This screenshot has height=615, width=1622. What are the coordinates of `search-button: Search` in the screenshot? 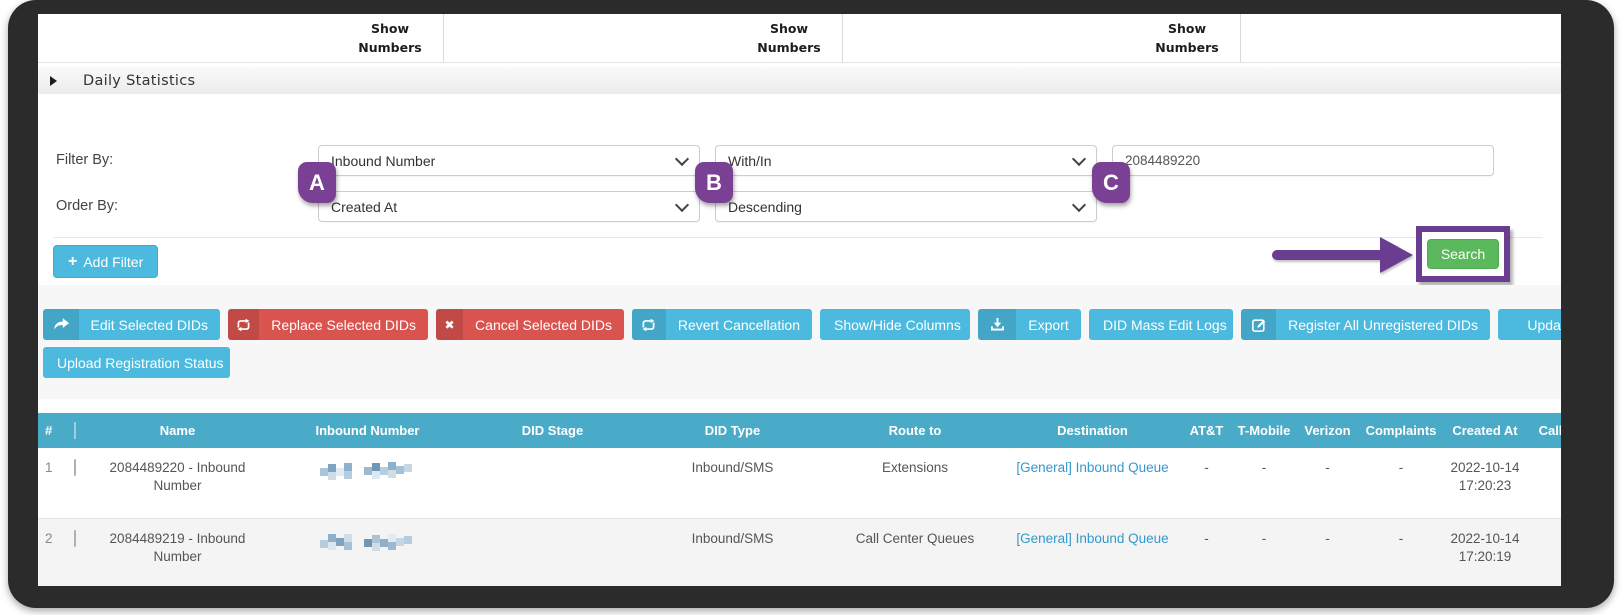 It's located at (1463, 254).